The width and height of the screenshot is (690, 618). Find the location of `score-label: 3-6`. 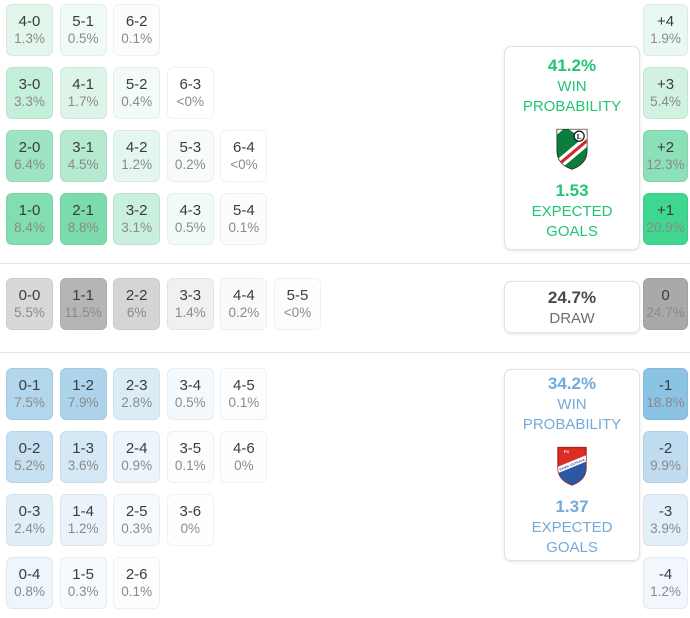

score-label: 3-6 is located at coordinates (190, 511).